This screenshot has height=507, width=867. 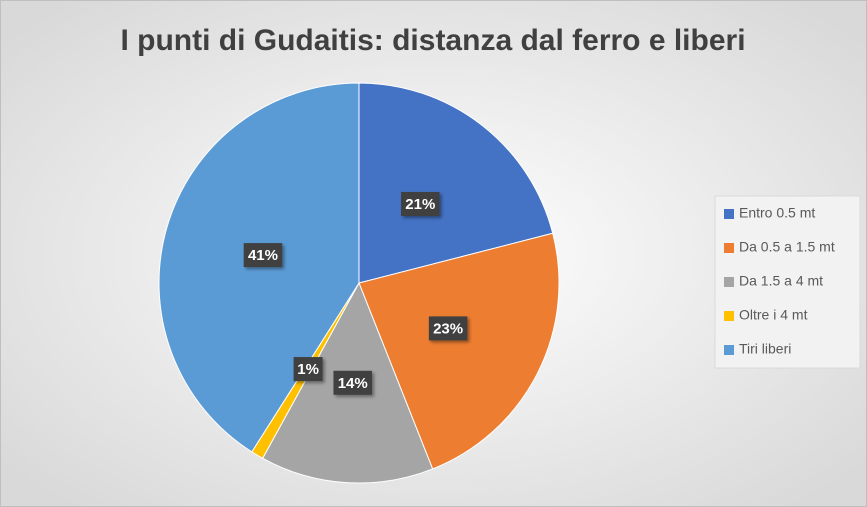 I want to click on data-label-text: 41%, so click(x=263, y=255).